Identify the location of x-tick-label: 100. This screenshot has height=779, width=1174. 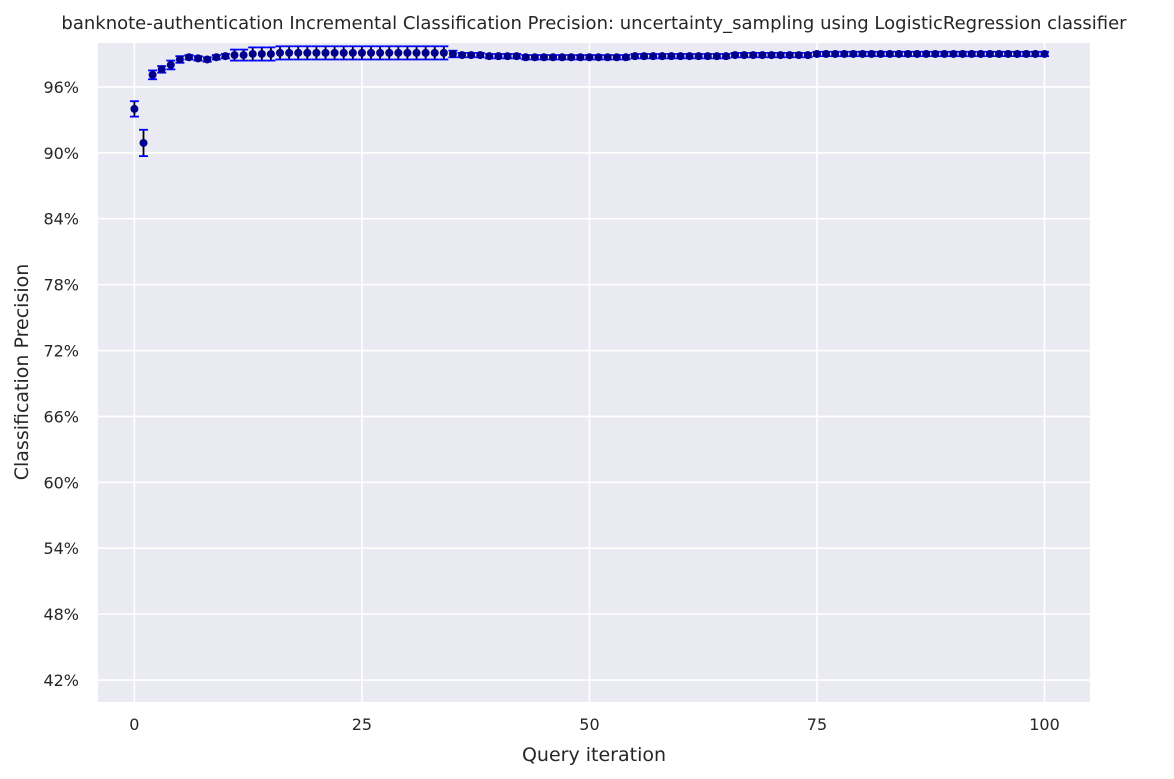
(1044, 724).